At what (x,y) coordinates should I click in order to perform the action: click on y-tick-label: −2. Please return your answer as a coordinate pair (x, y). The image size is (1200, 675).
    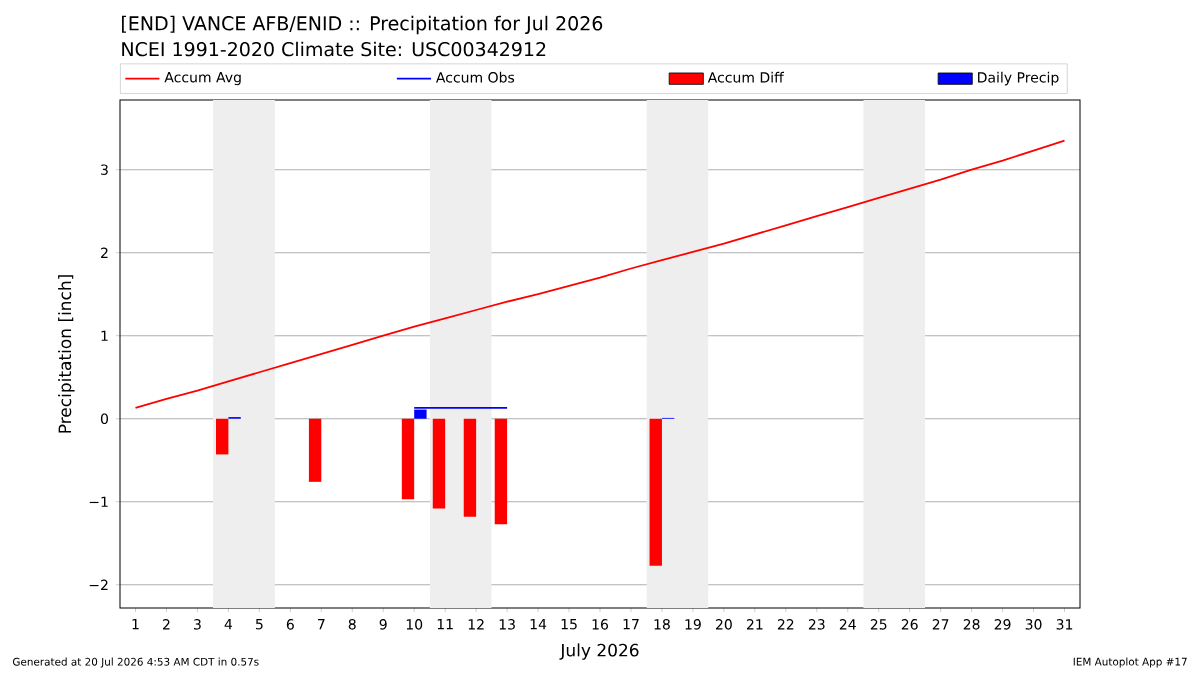
    Looking at the image, I should click on (98, 584).